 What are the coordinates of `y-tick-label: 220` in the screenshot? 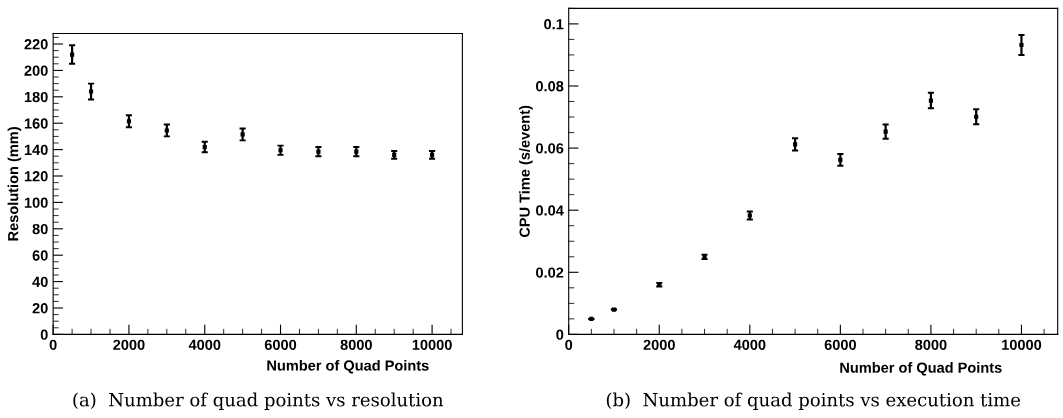 It's located at (36, 44).